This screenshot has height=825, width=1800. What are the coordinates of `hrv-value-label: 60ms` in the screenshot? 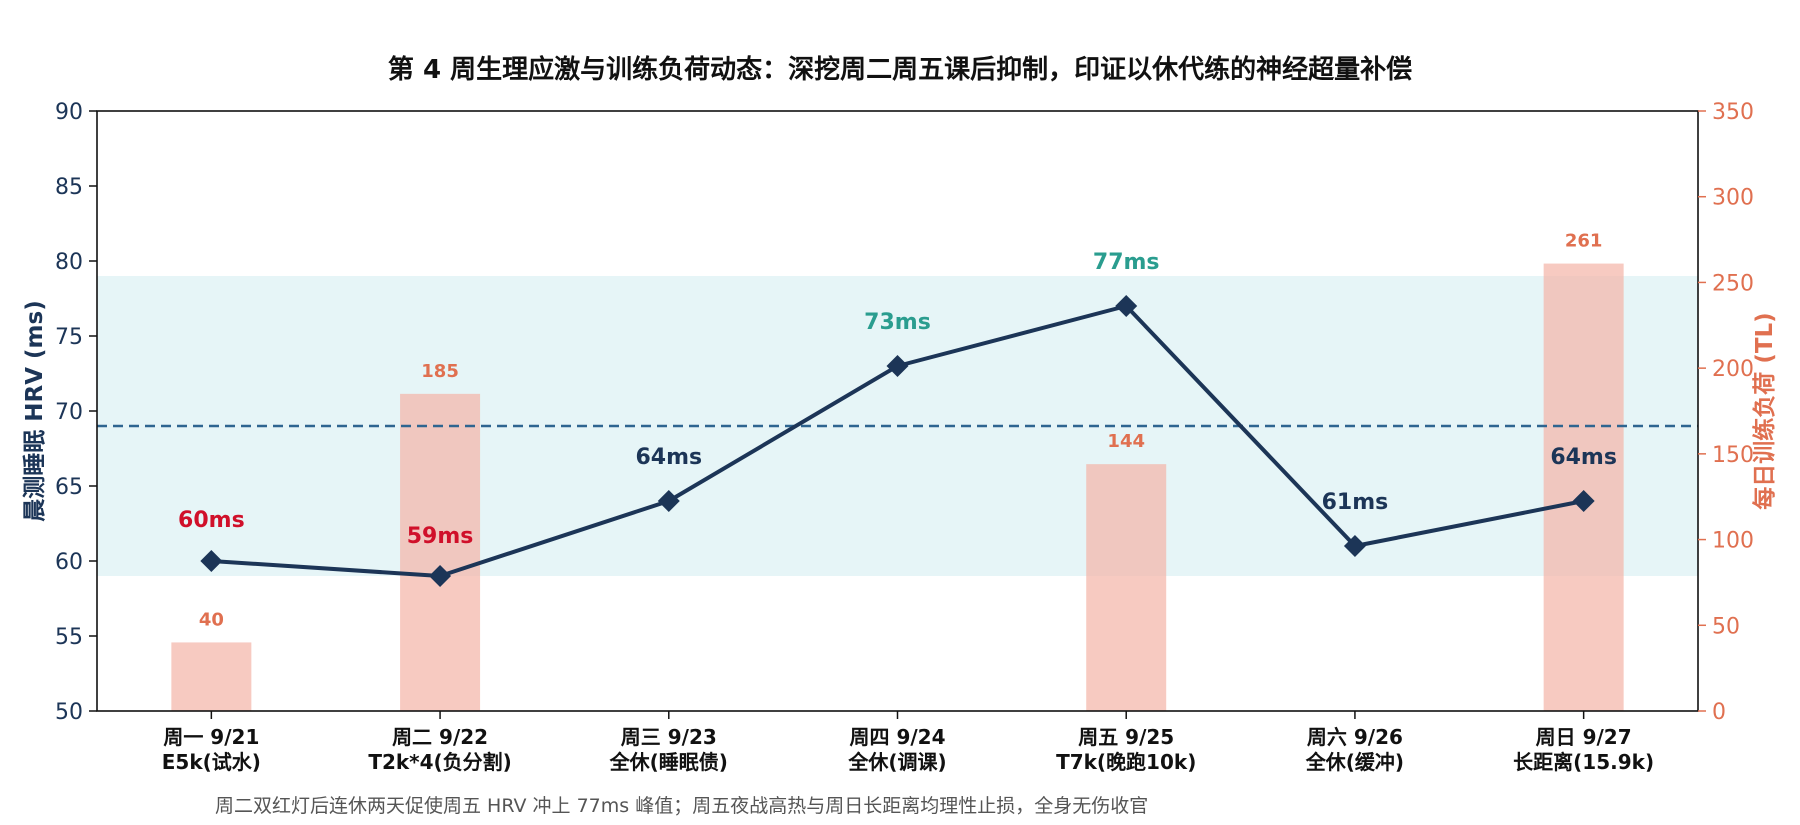 It's located at (211, 520).